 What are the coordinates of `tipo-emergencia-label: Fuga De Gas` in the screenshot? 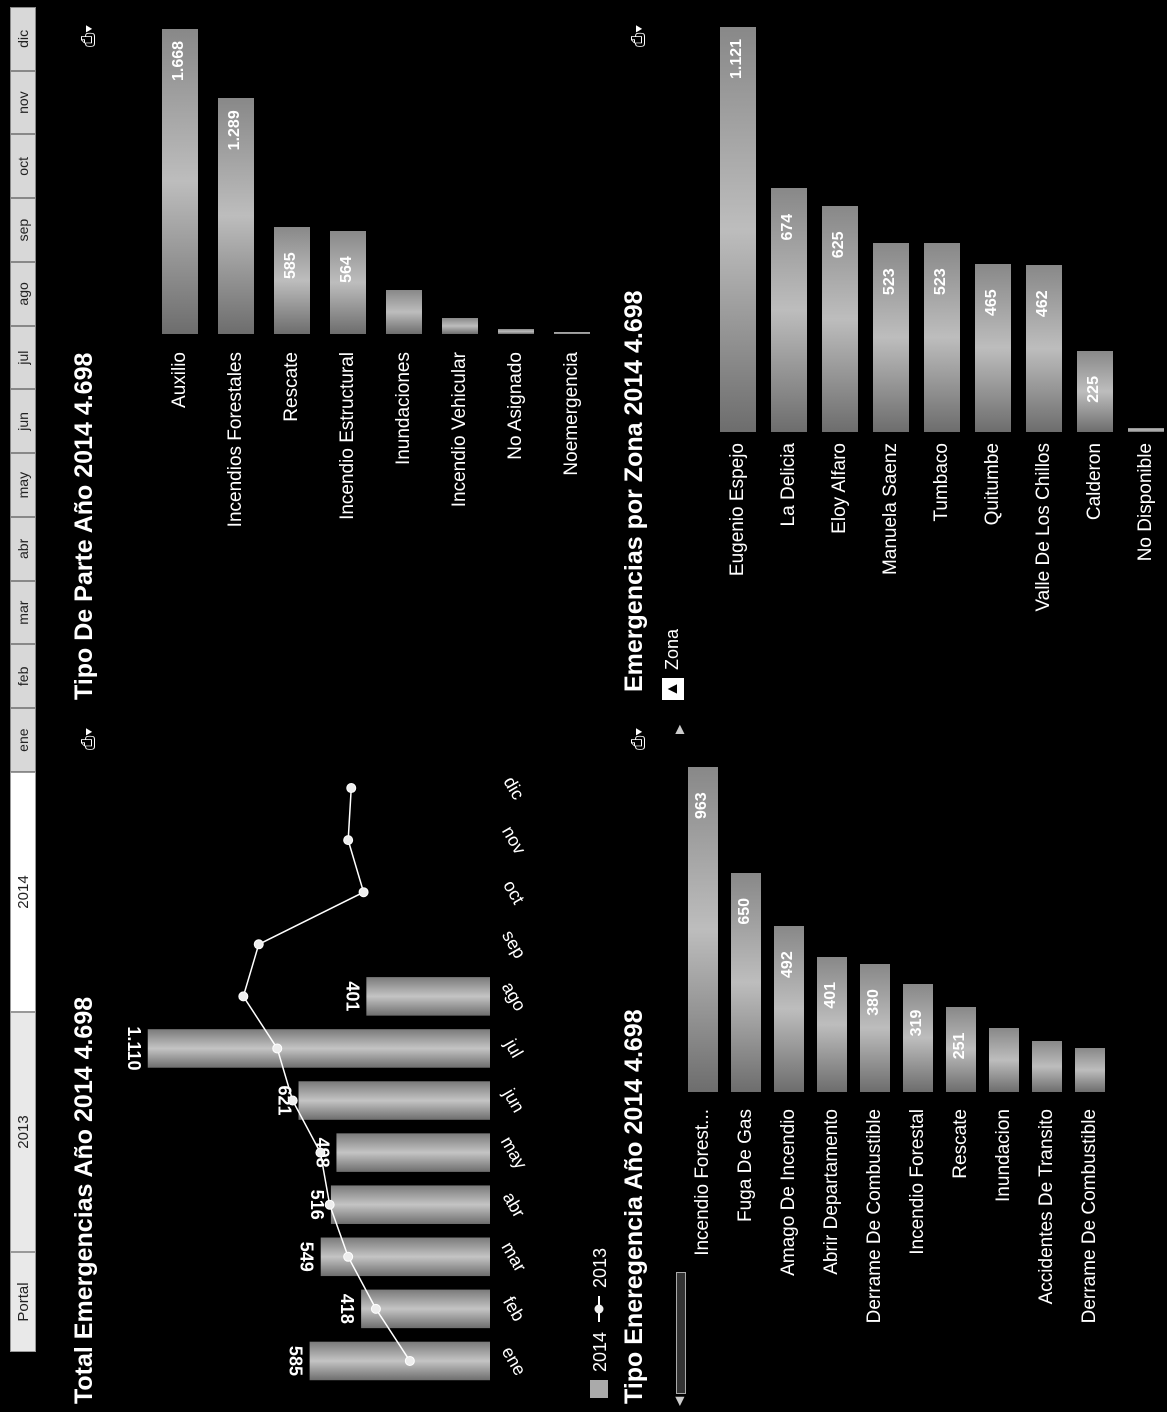 It's located at (745, 1165).